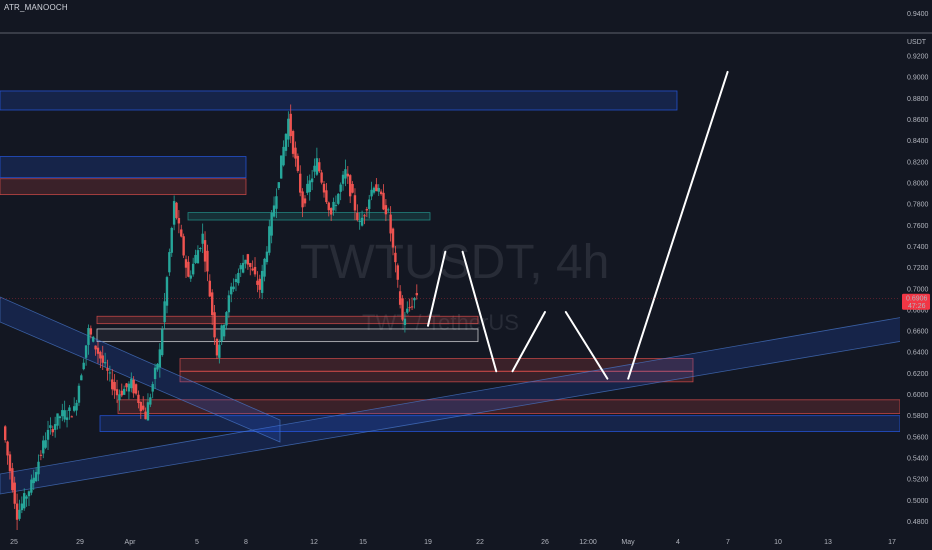 The image size is (932, 550). Describe the element at coordinates (918, 120) in the screenshot. I see `y-tick-label: 0.8600` at that location.